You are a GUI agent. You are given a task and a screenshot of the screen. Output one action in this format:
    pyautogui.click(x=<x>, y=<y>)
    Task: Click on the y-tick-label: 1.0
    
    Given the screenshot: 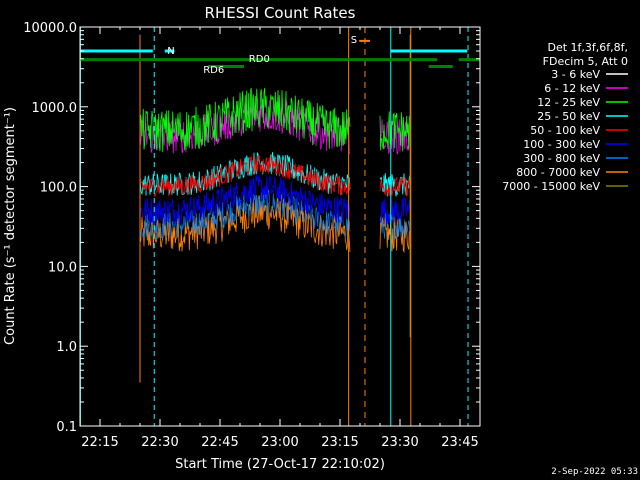 What is the action you would take?
    pyautogui.click(x=66, y=347)
    